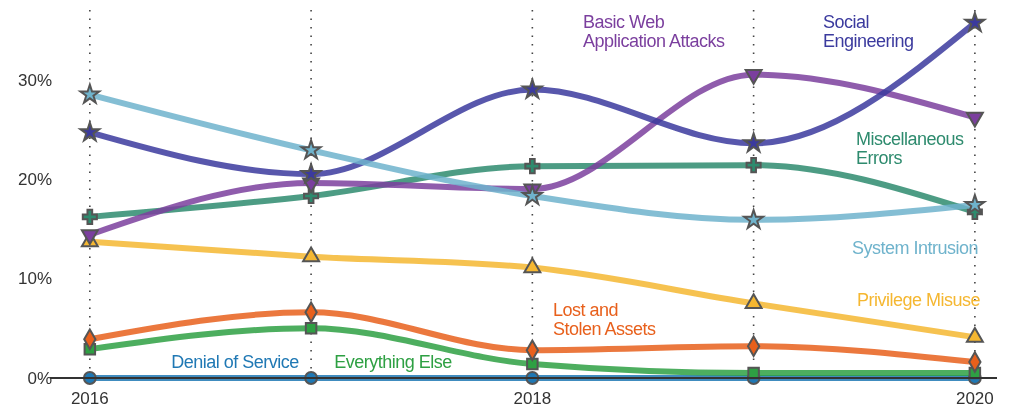 This screenshot has height=413, width=1013. I want to click on series-label: Social Engineering, so click(868, 31).